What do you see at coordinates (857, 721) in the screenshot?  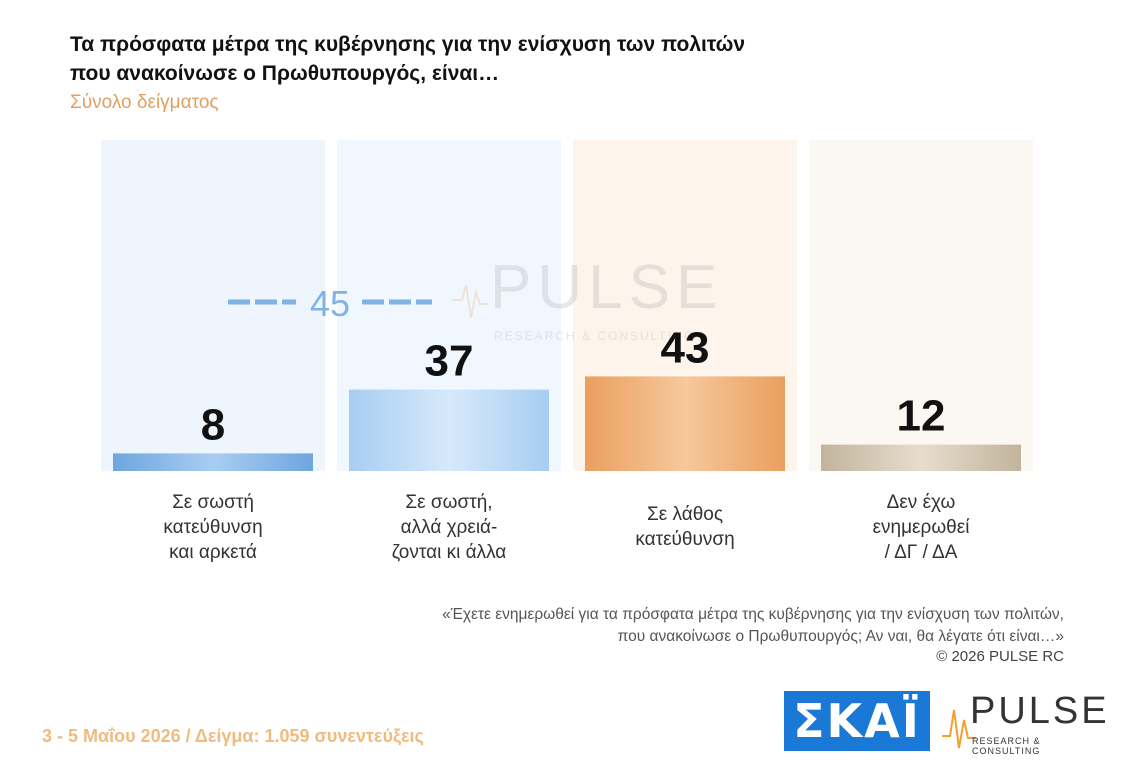 I see `skai-logo: ΣΚΑΪ` at bounding box center [857, 721].